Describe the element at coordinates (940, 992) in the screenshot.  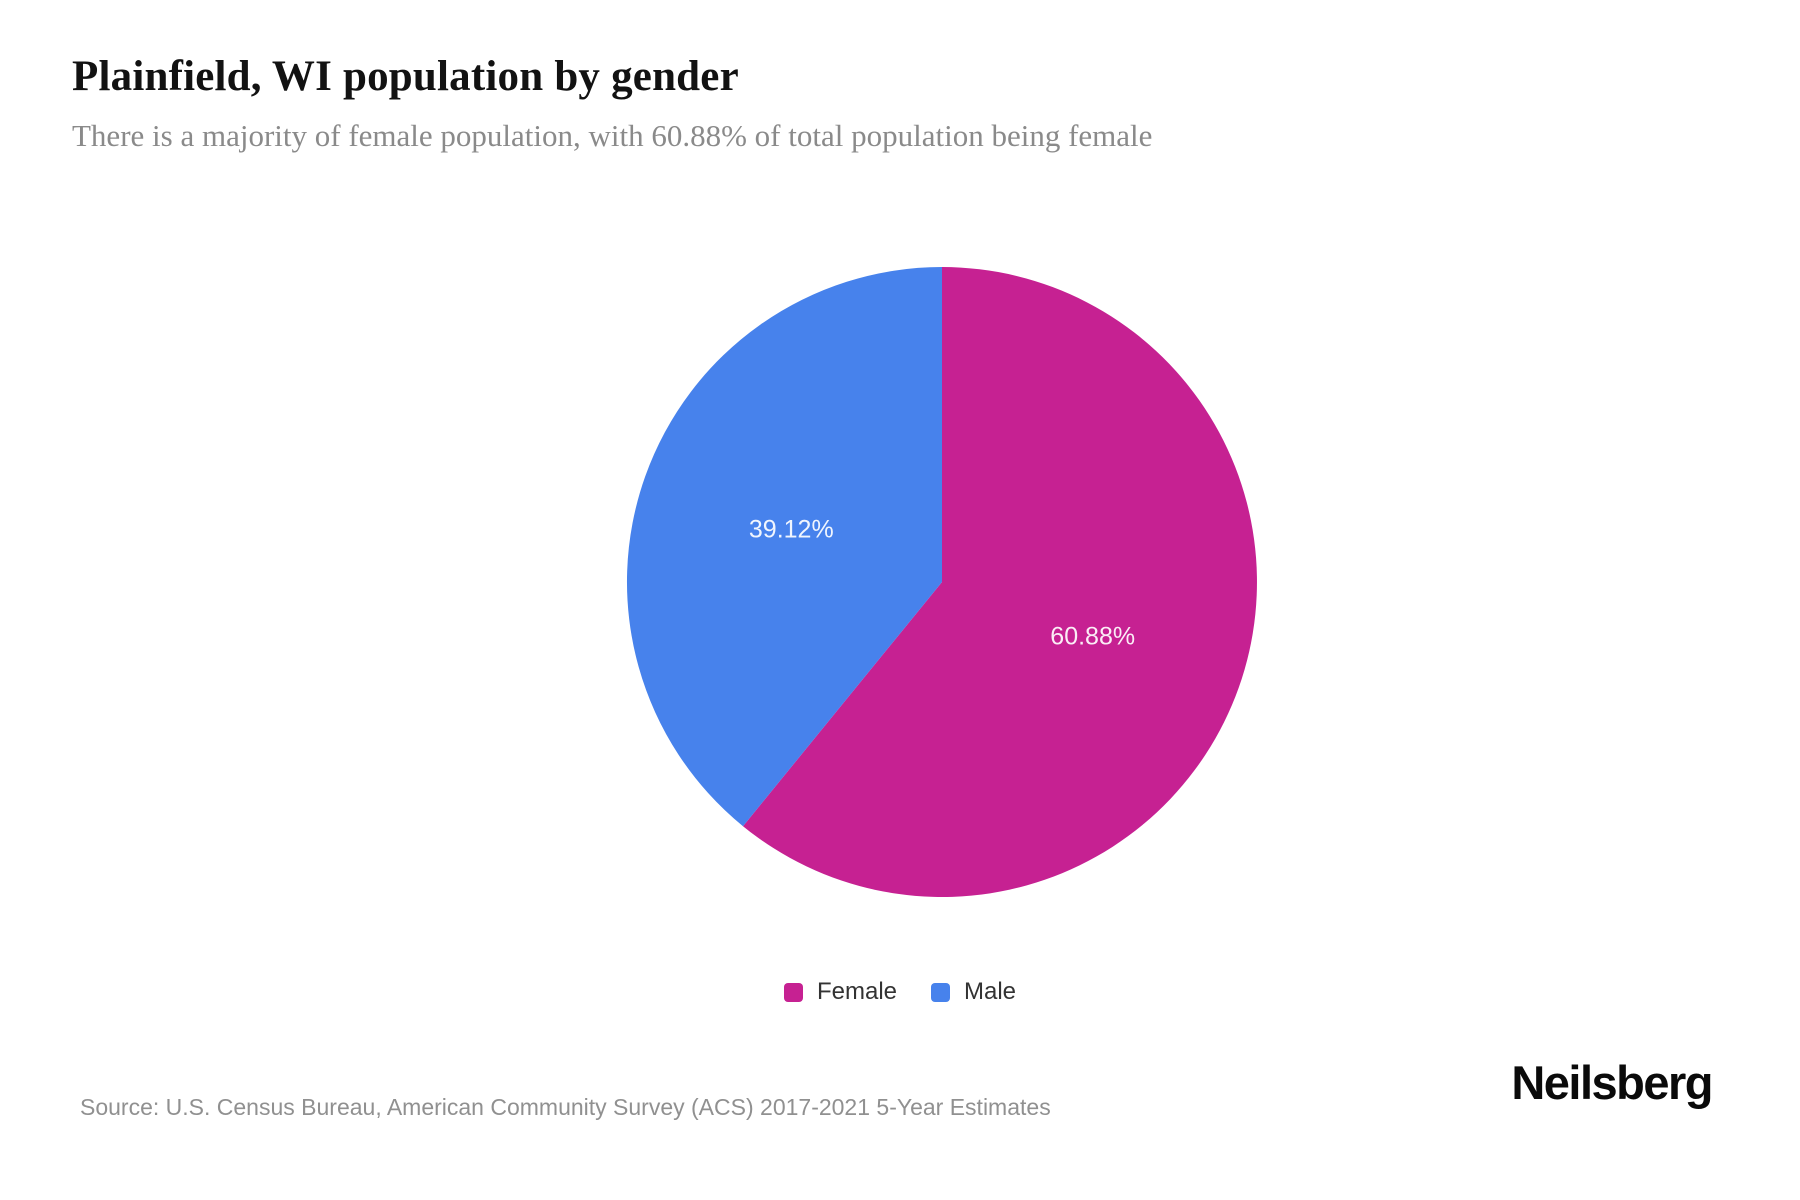
I see `male-swatch-icon` at that location.